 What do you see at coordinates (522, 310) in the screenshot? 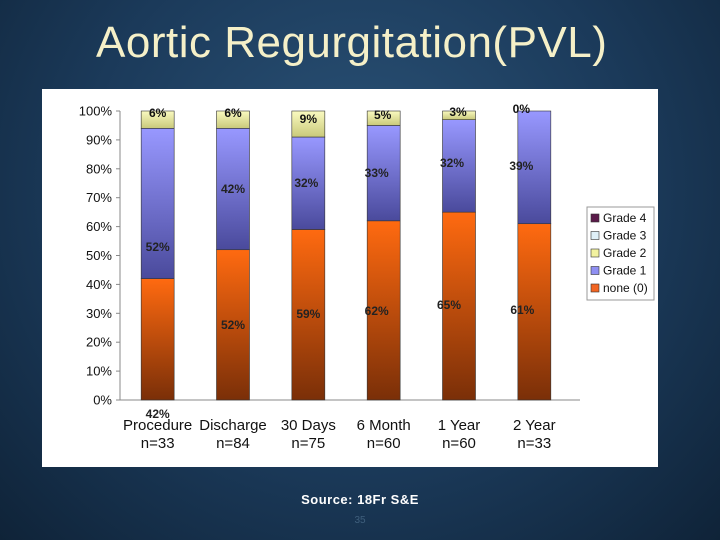
I see `data-label: 61%` at bounding box center [522, 310].